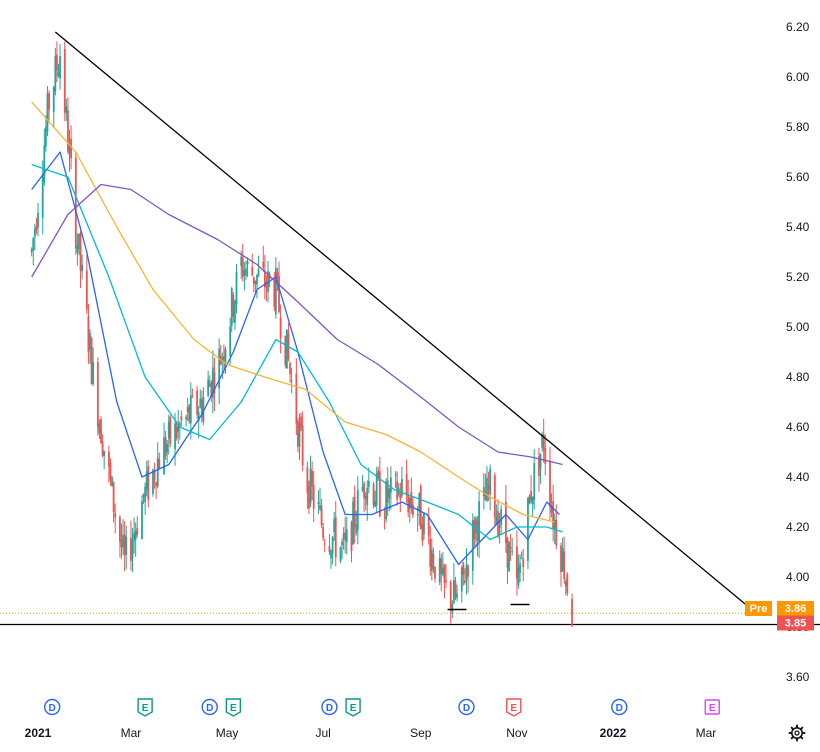  I want to click on event-marker-letter: D, so click(329, 708).